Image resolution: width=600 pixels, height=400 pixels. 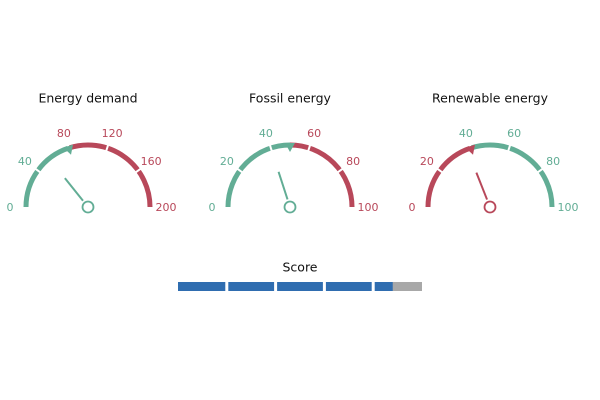 What do you see at coordinates (112, 133) in the screenshot?
I see `tick-label: 120` at bounding box center [112, 133].